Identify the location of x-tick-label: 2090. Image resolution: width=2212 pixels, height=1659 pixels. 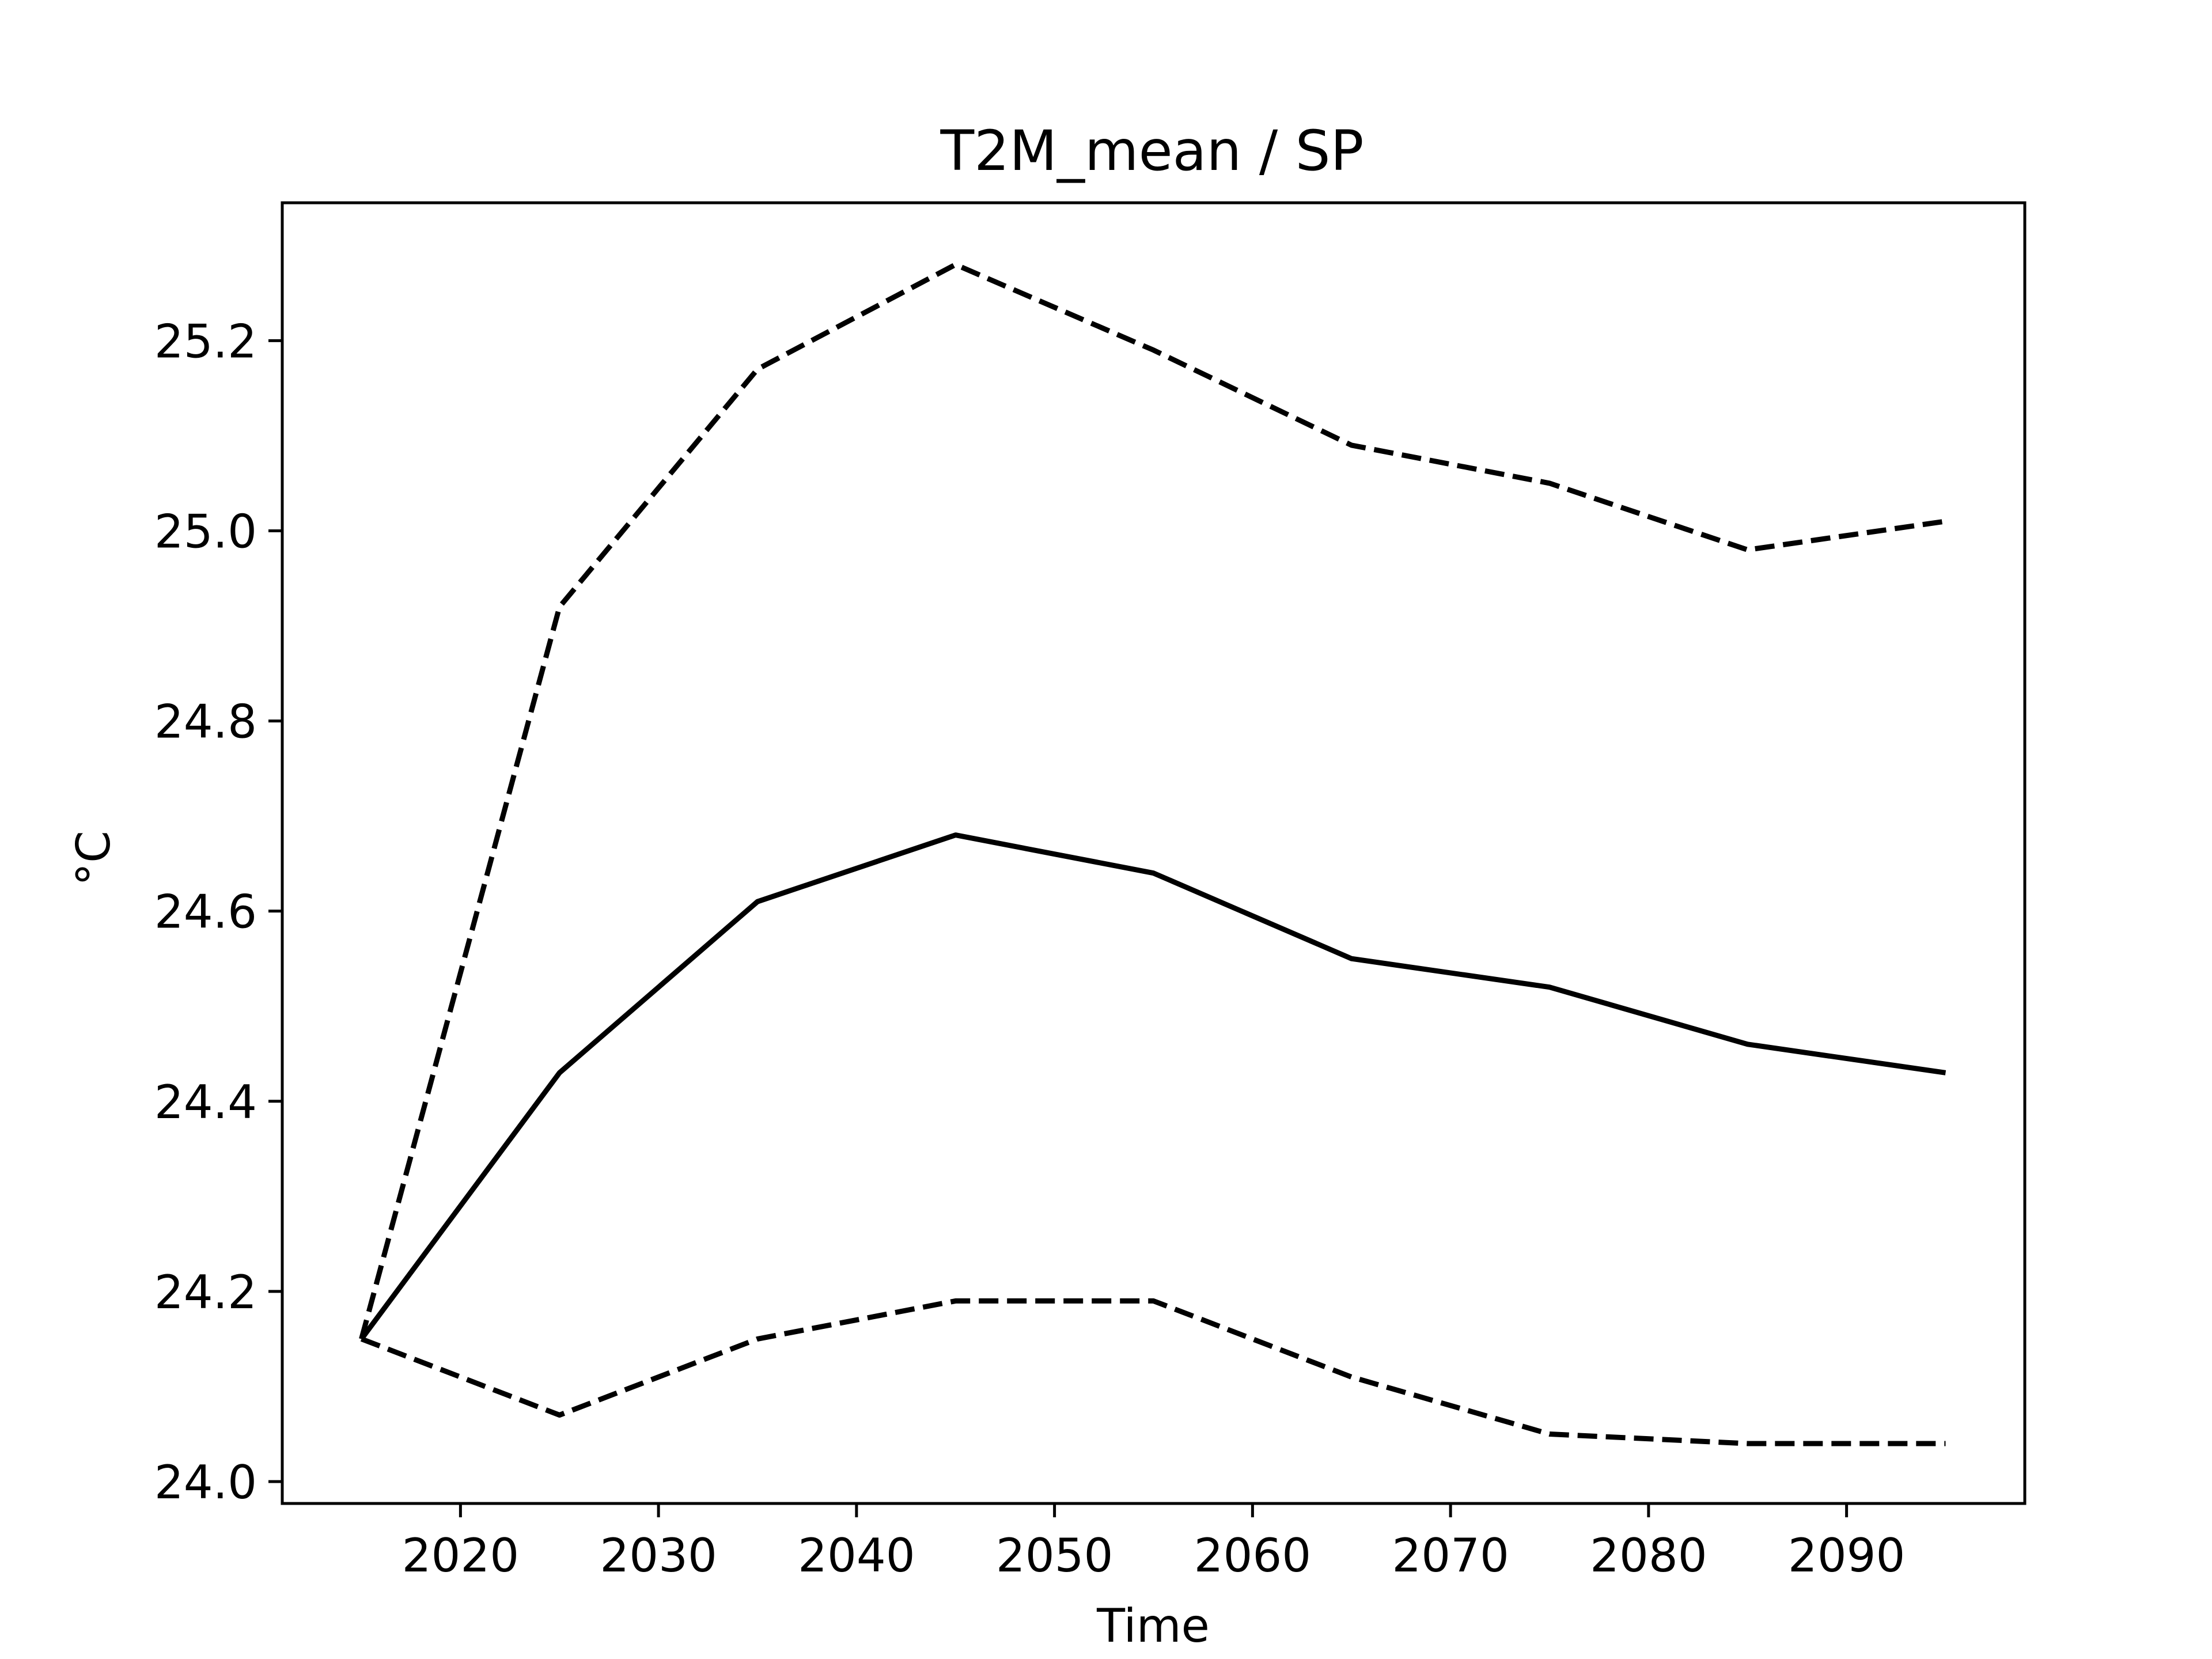
(1847, 1555).